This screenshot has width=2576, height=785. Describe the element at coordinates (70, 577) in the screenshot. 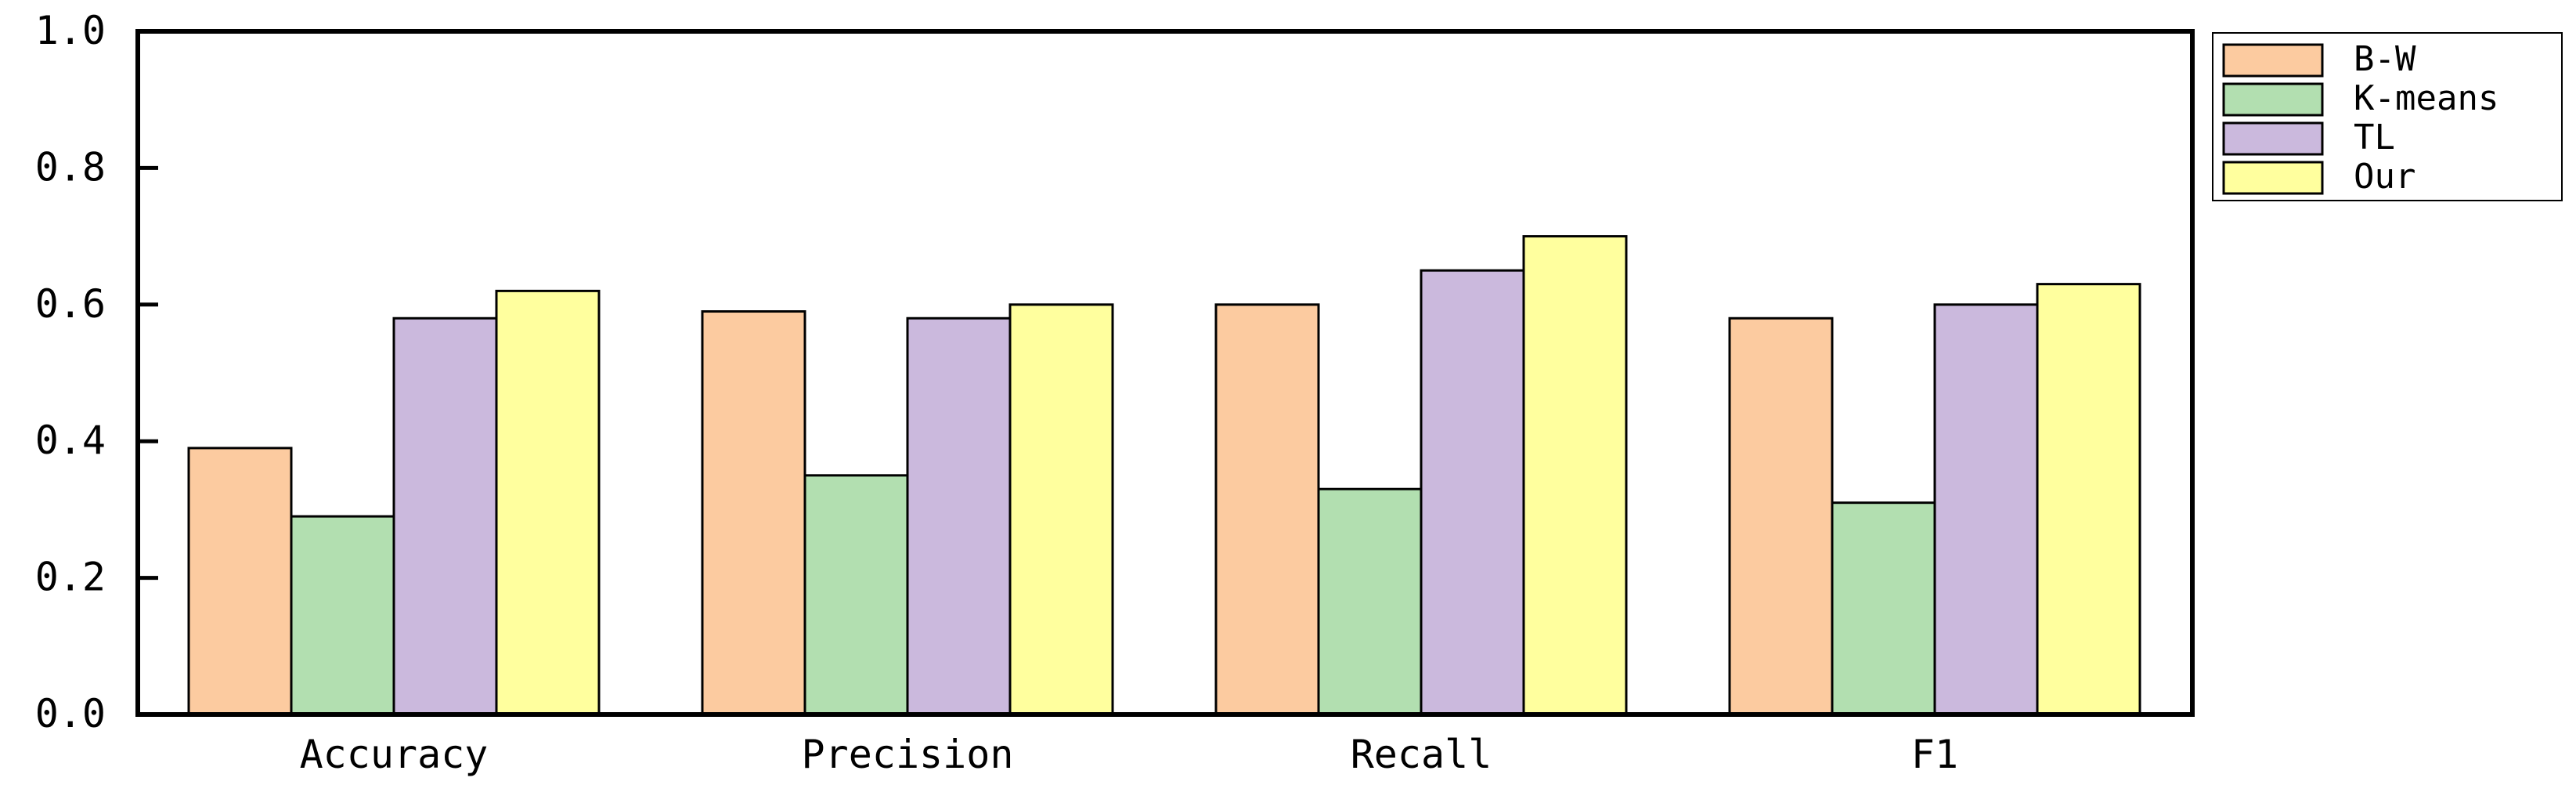

I see `y-tick-label: 0.2` at that location.